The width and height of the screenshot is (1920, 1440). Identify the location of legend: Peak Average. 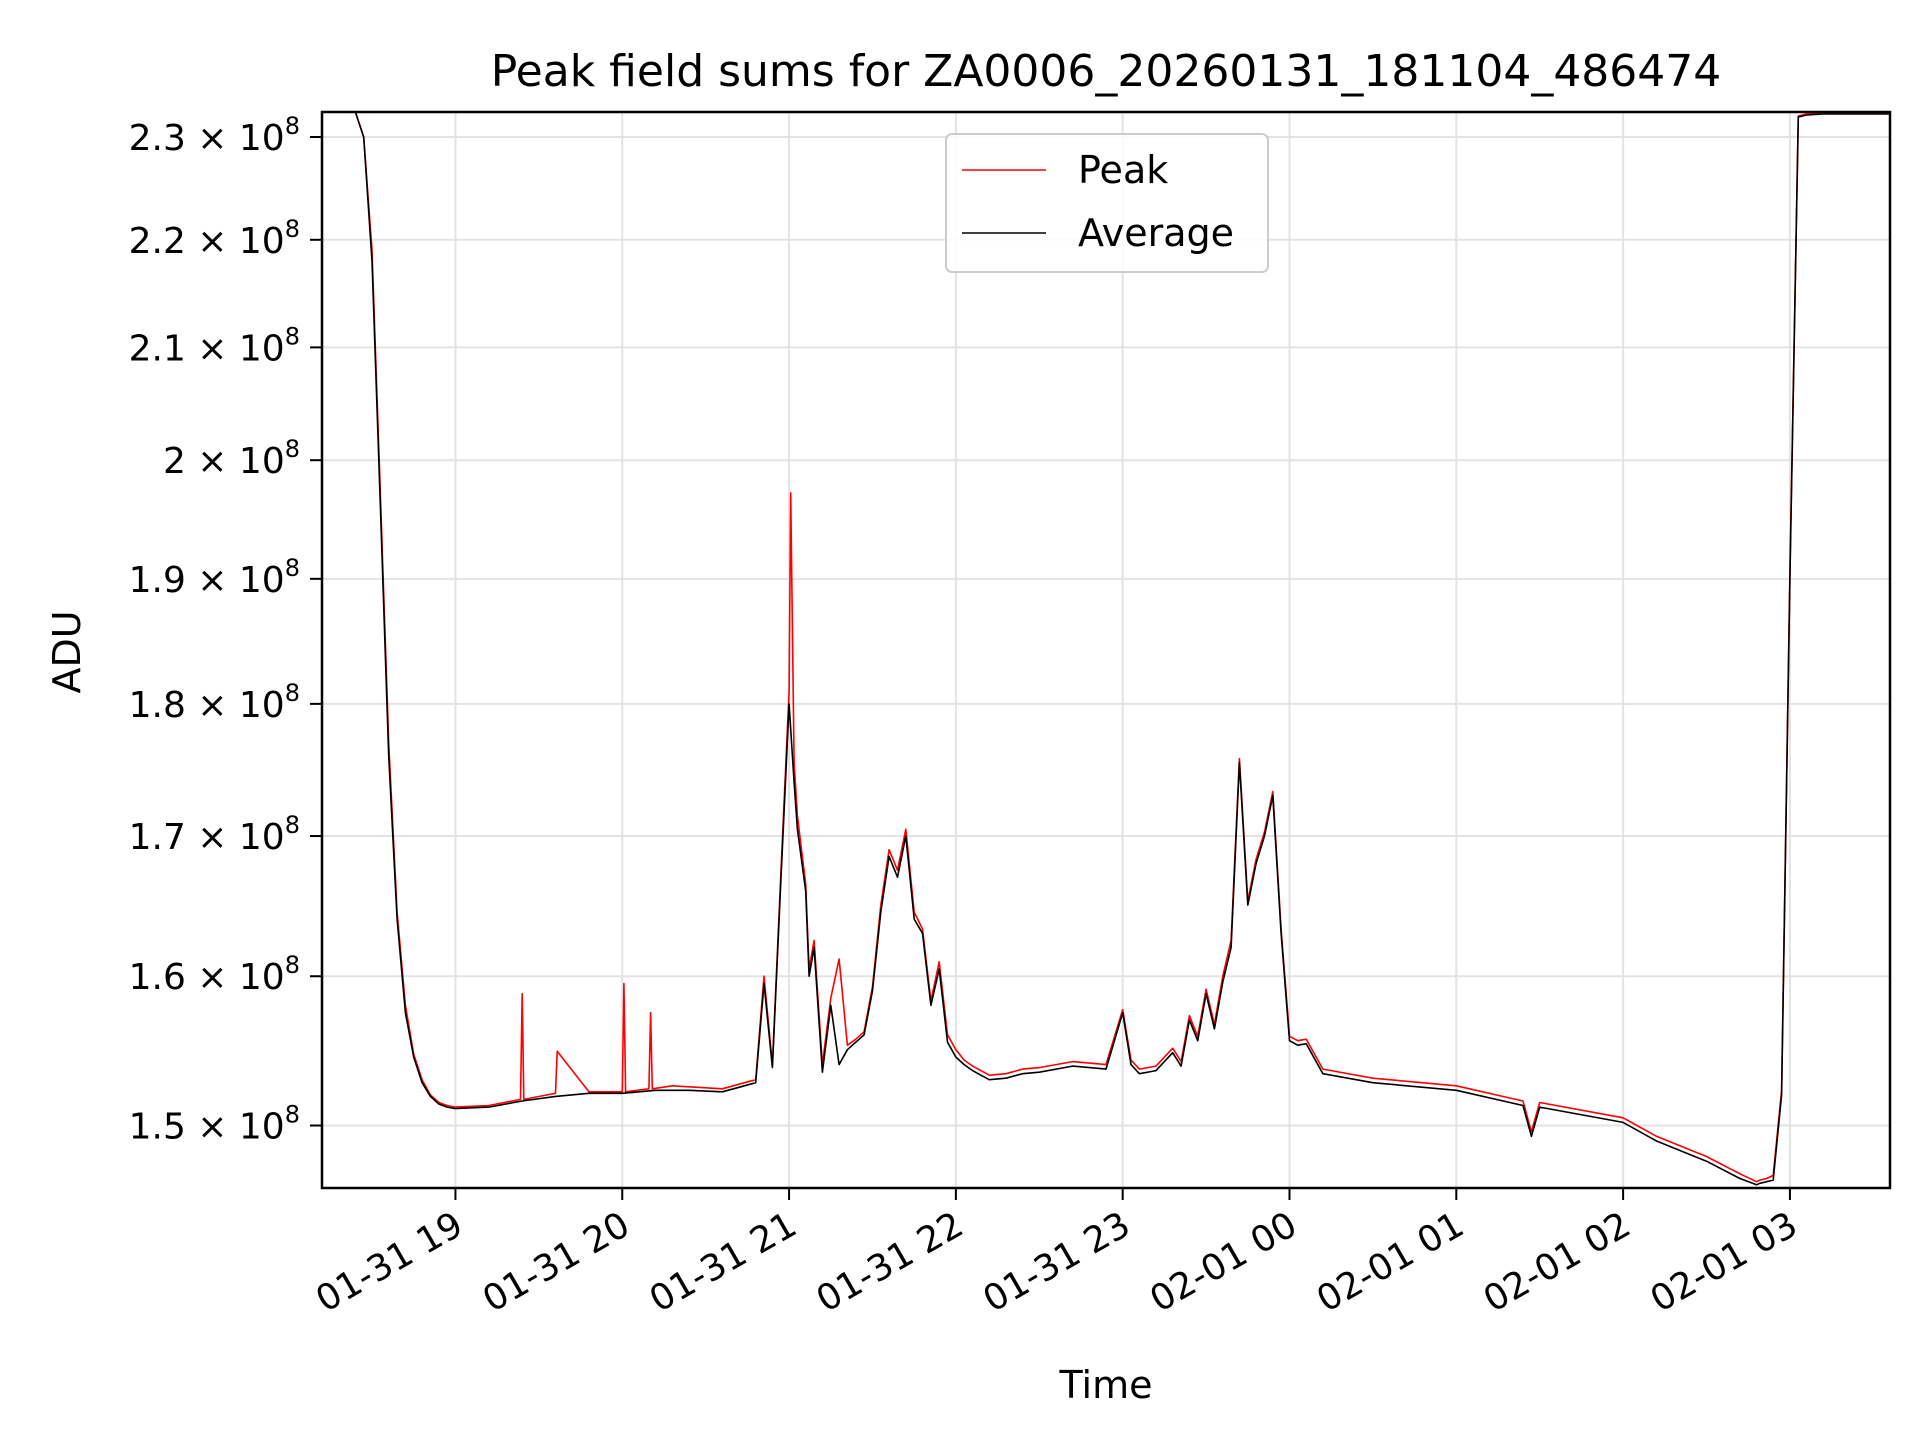
(1107, 203).